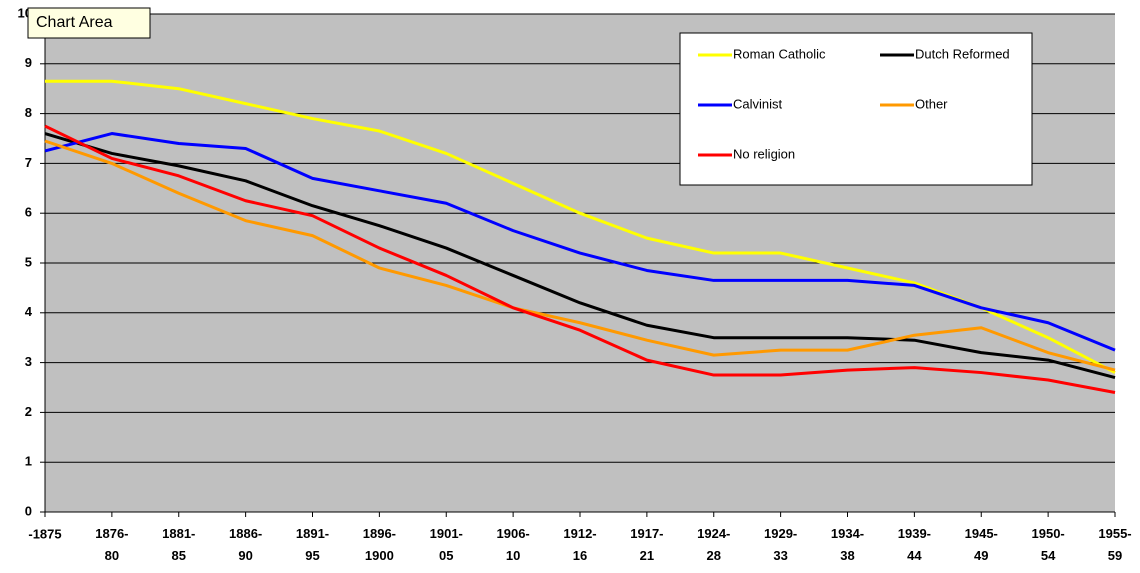 The width and height of the screenshot is (1140, 573). What do you see at coordinates (931, 103) in the screenshot?
I see `legend-label: Other` at bounding box center [931, 103].